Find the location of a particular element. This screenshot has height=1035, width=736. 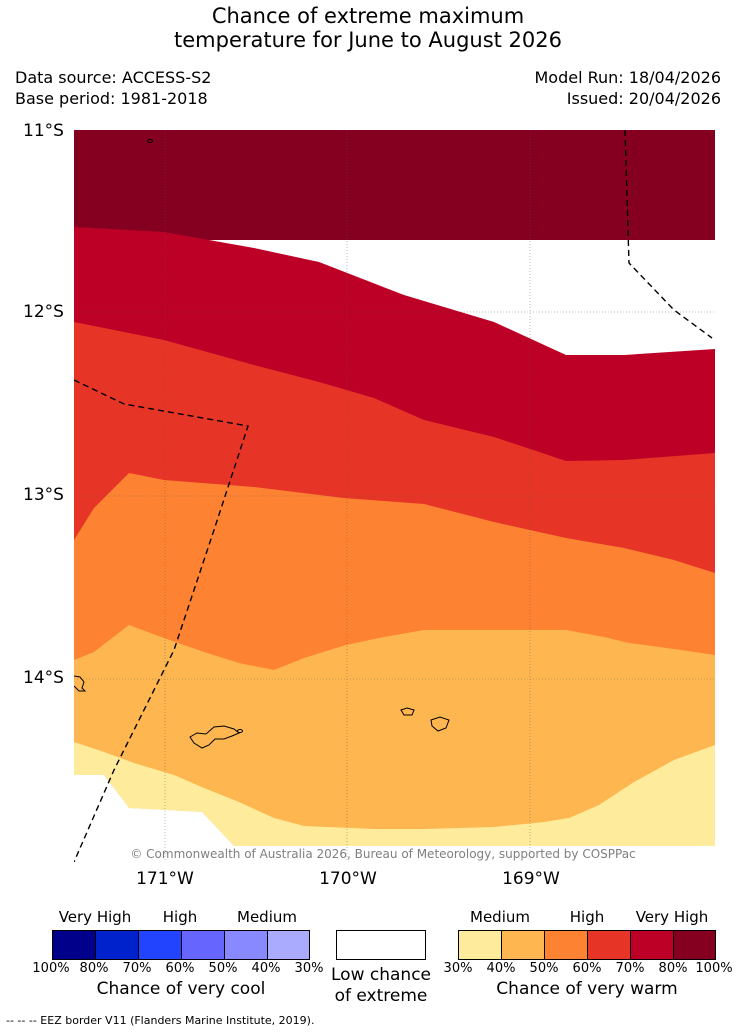

island-tau is located at coordinates (440, 724).